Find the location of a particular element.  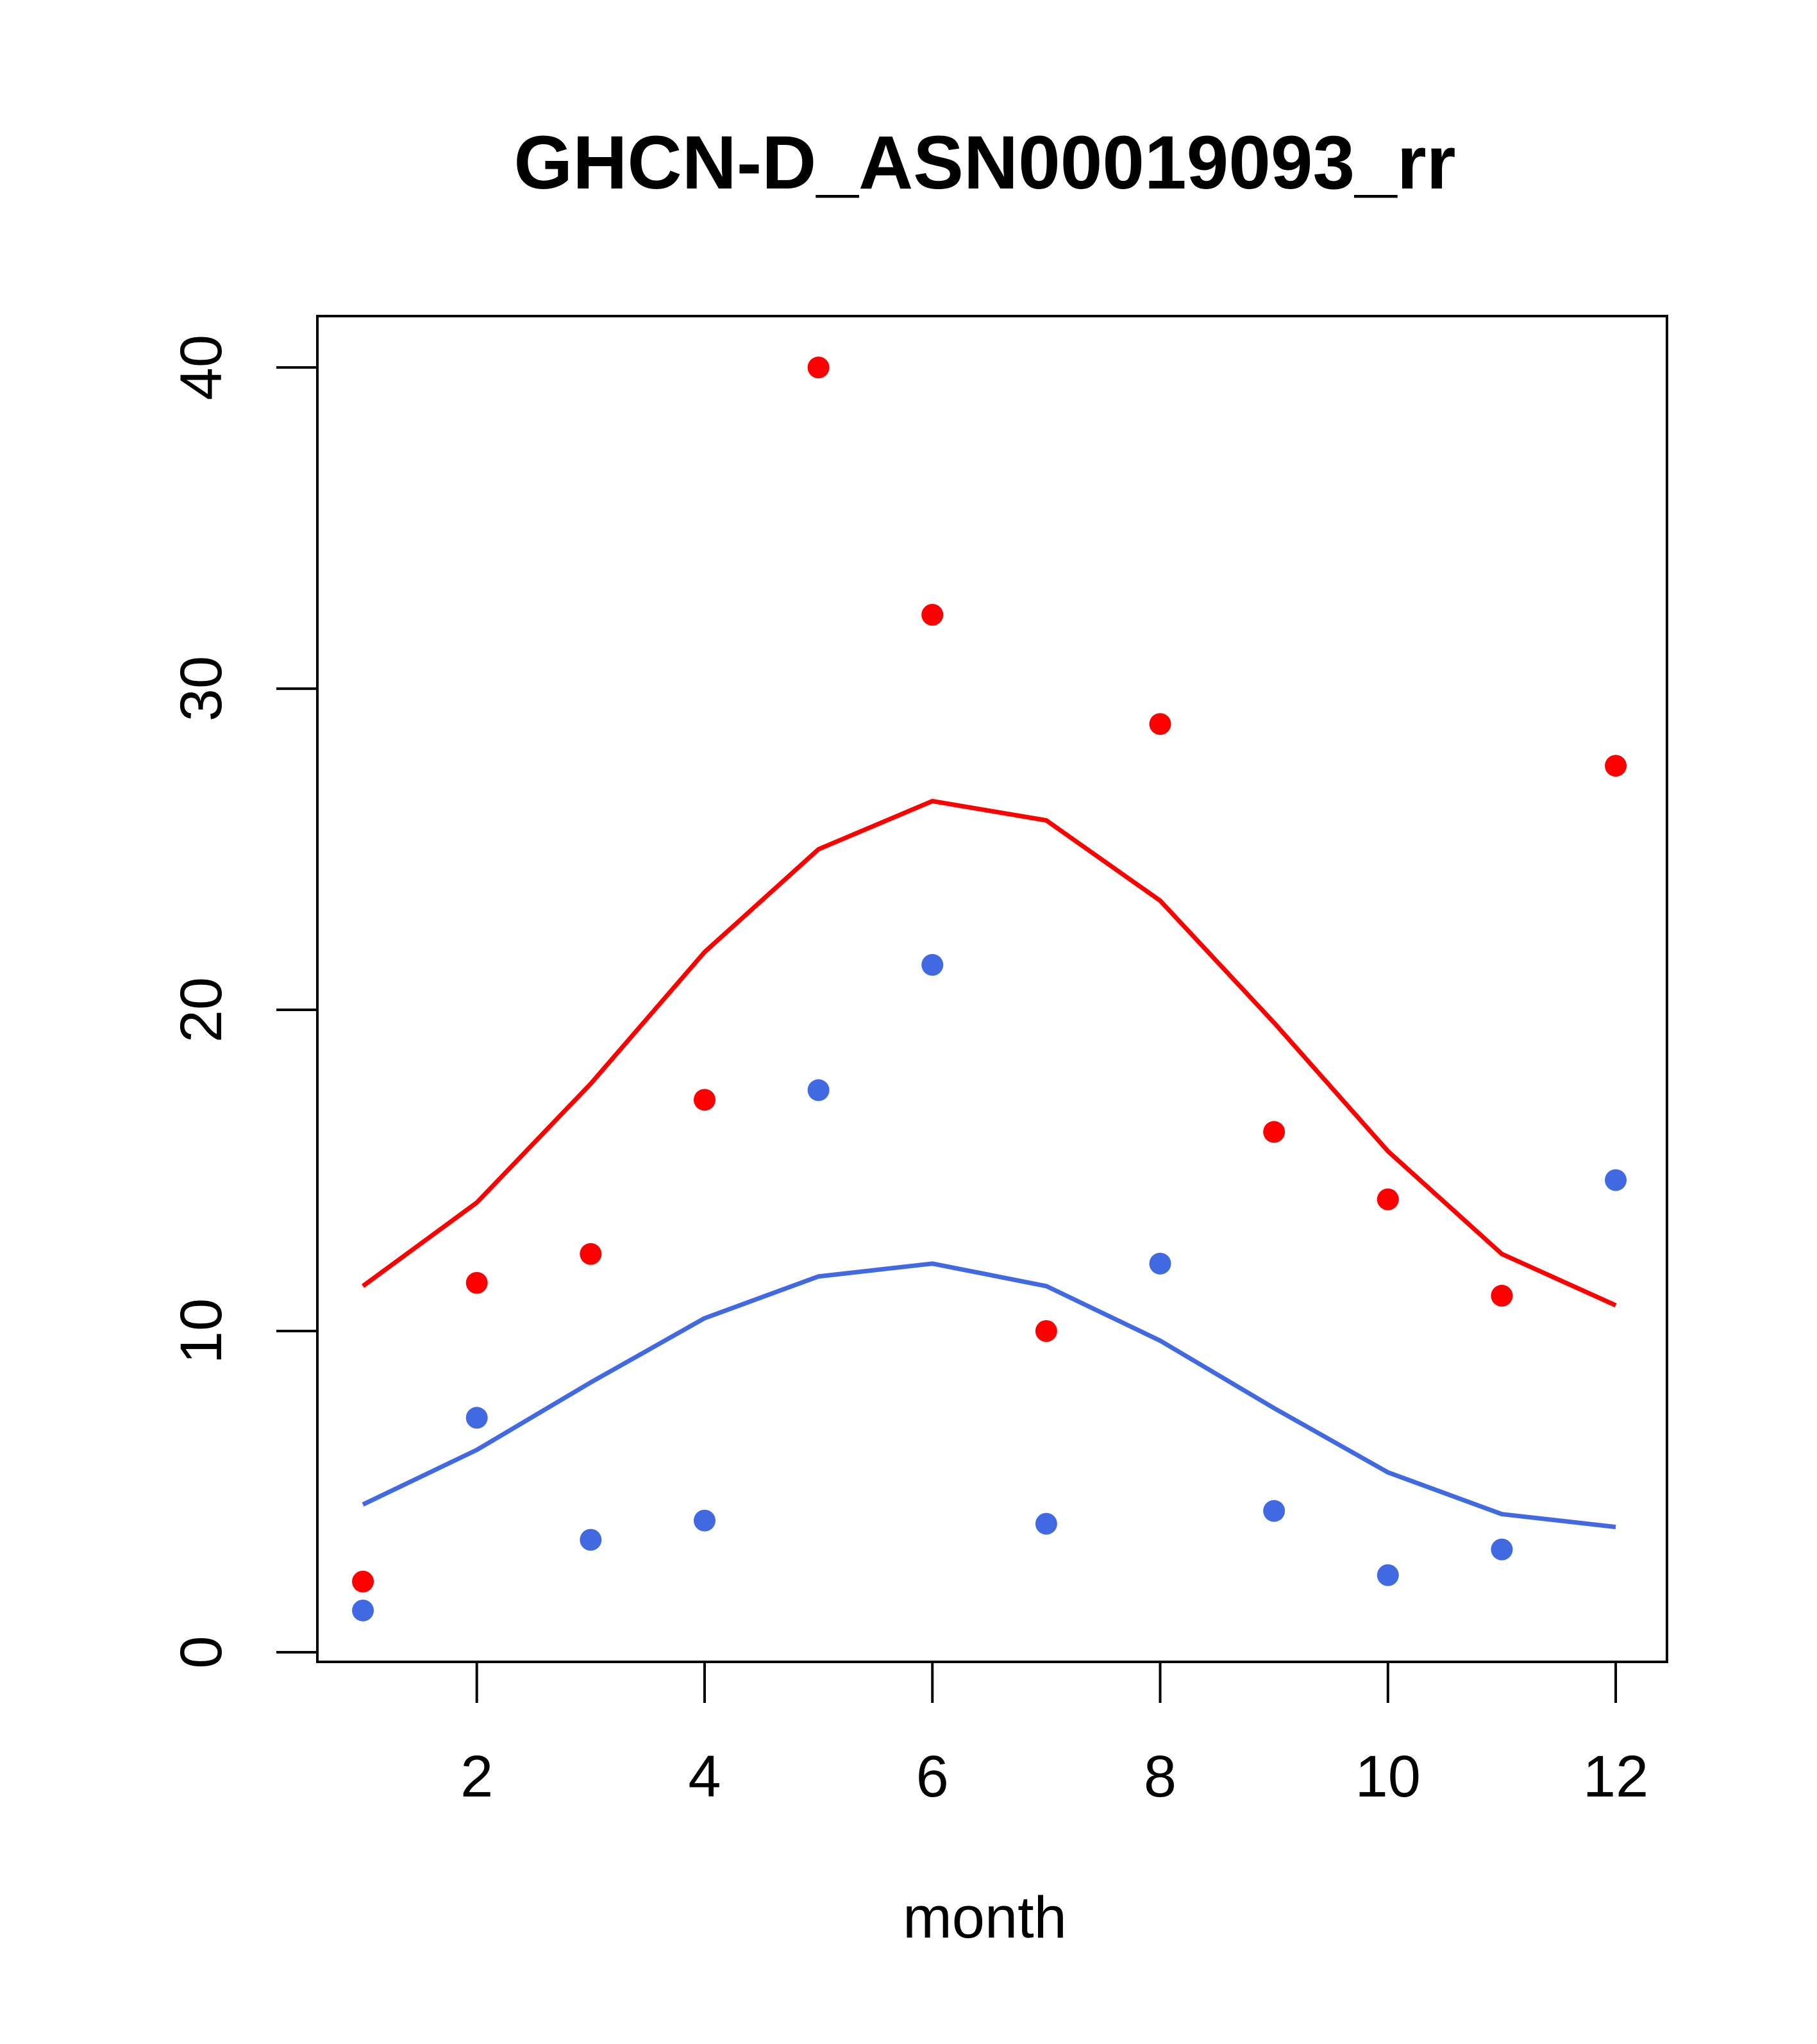

y-tick-label: 20 is located at coordinates (201, 1010).